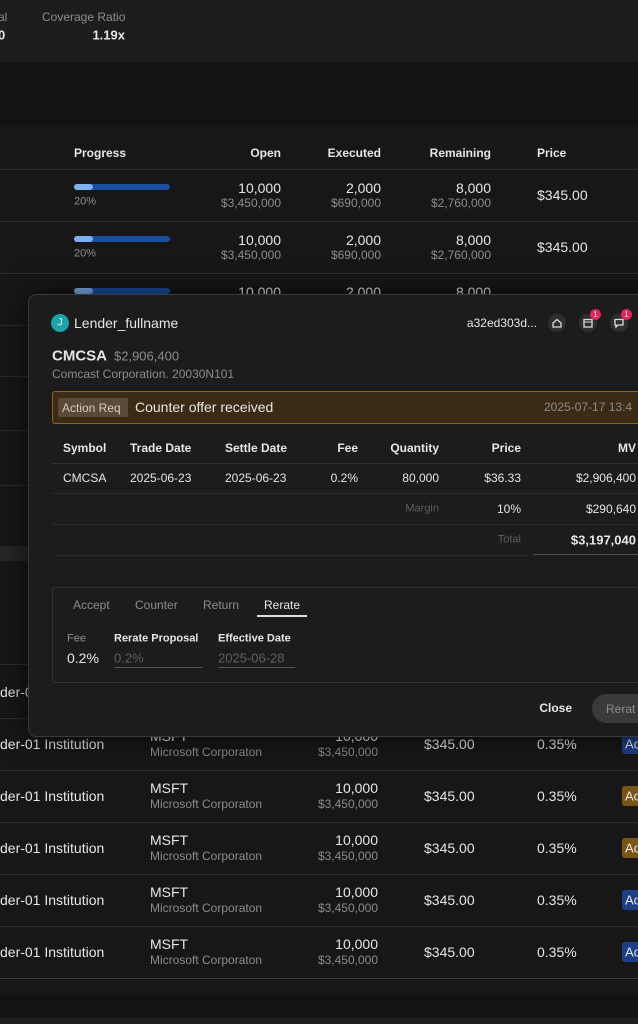 This screenshot has height=1024, width=638. I want to click on margin-rate: 10%, so click(508, 509).